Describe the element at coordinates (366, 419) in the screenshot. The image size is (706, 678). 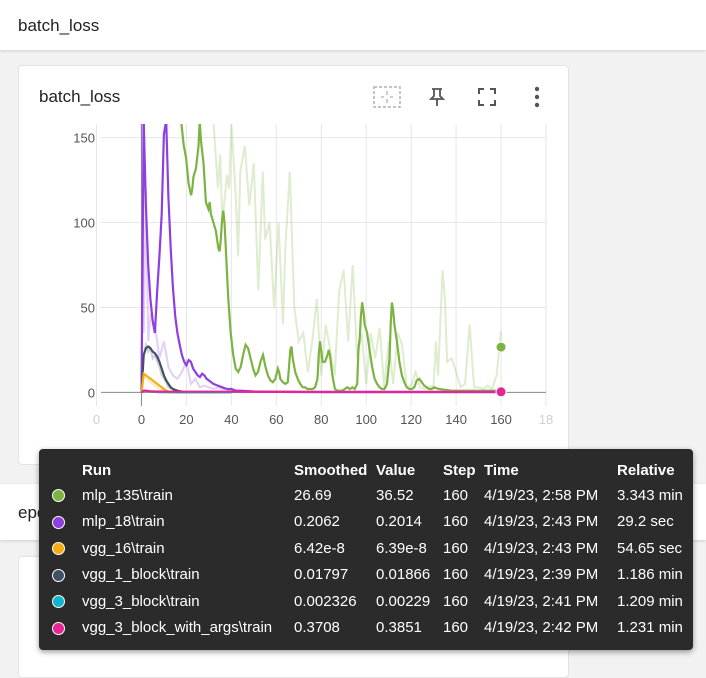
I see `x-tick-label: 100` at that location.